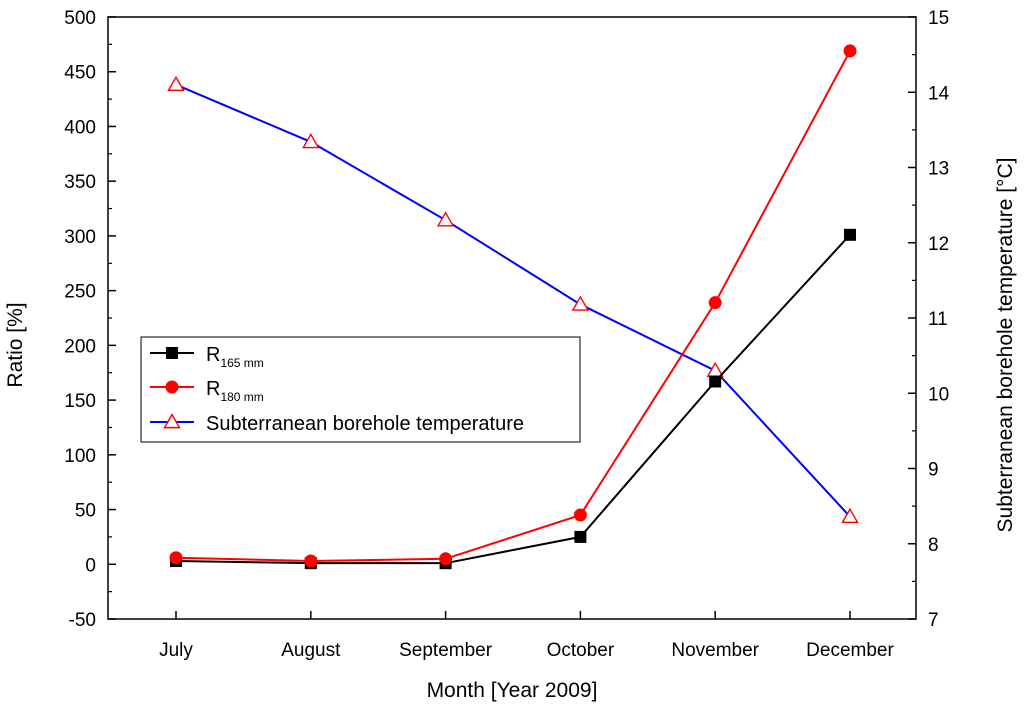 Image resolution: width=1024 pixels, height=710 pixels. I want to click on legend-label: R180 mm, so click(235, 391).